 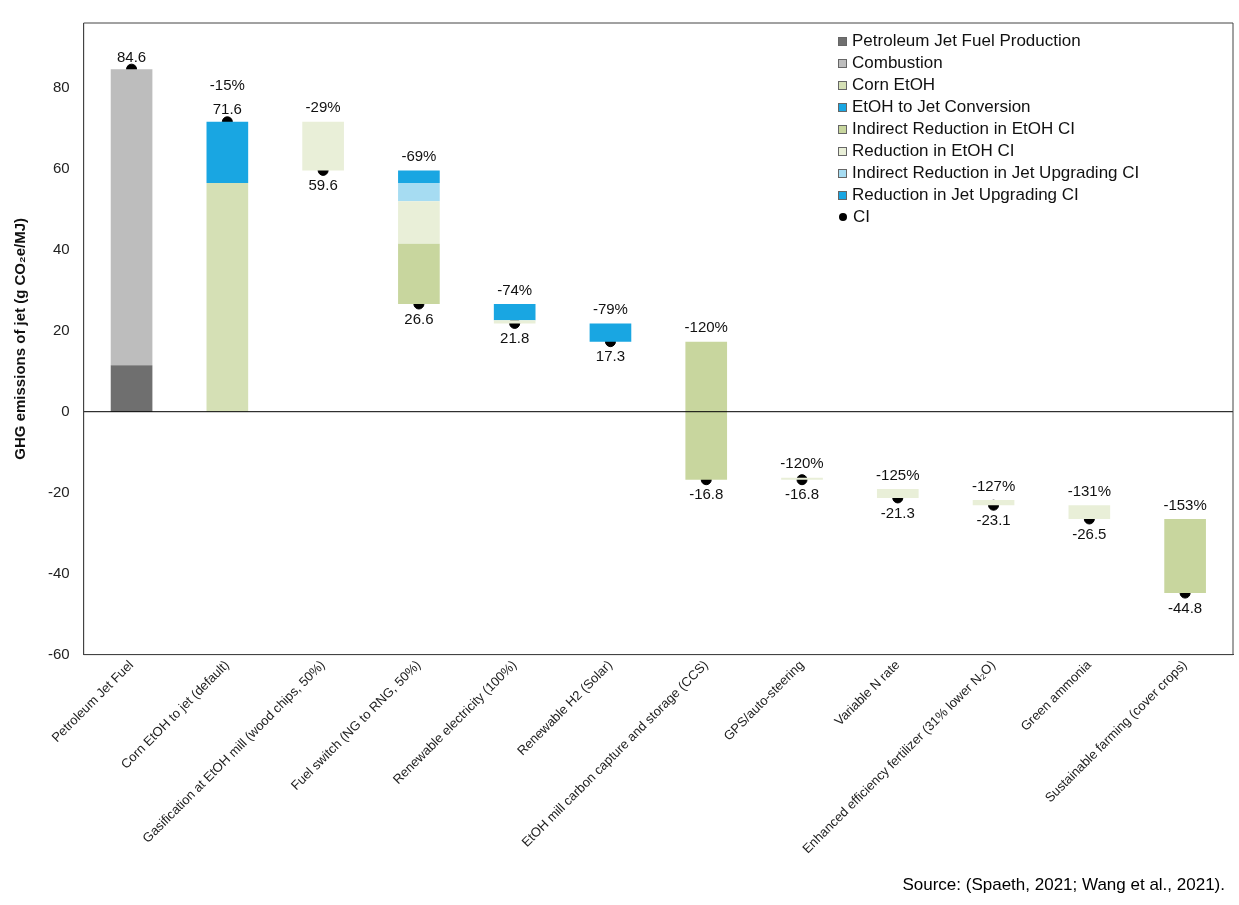 I want to click on y-tick-label: -20, so click(x=58, y=491).